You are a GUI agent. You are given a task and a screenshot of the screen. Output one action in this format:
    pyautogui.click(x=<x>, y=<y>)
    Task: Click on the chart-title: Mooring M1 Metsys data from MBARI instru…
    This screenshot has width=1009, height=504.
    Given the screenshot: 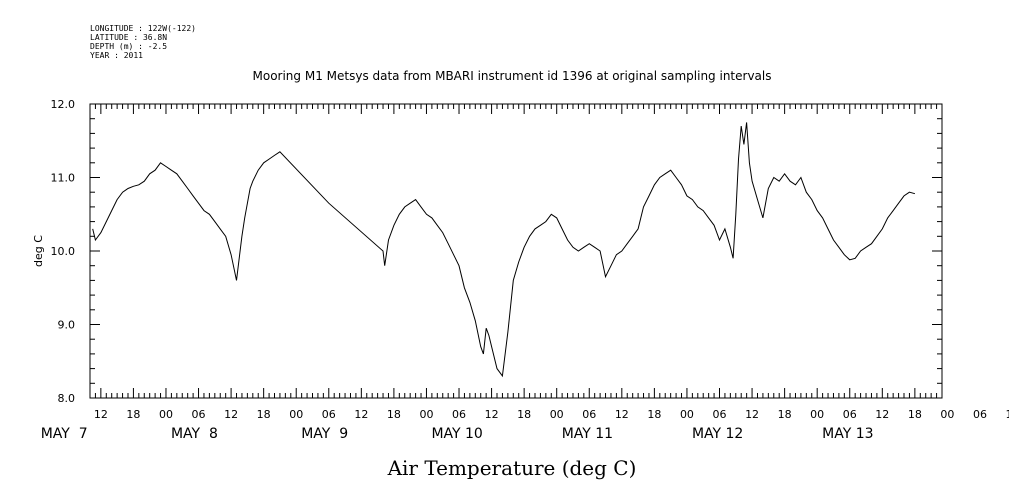 What is the action you would take?
    pyautogui.click(x=512, y=76)
    